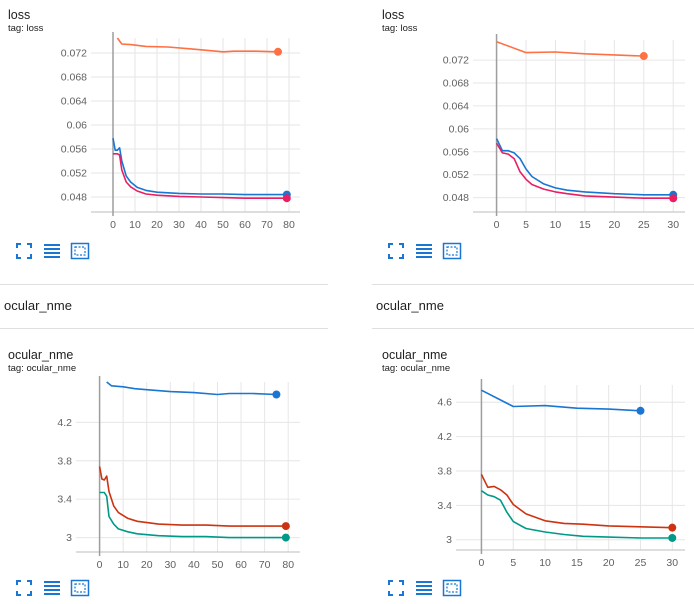 The width and height of the screenshot is (694, 604). I want to click on card-title: loss, so click(393, 15).